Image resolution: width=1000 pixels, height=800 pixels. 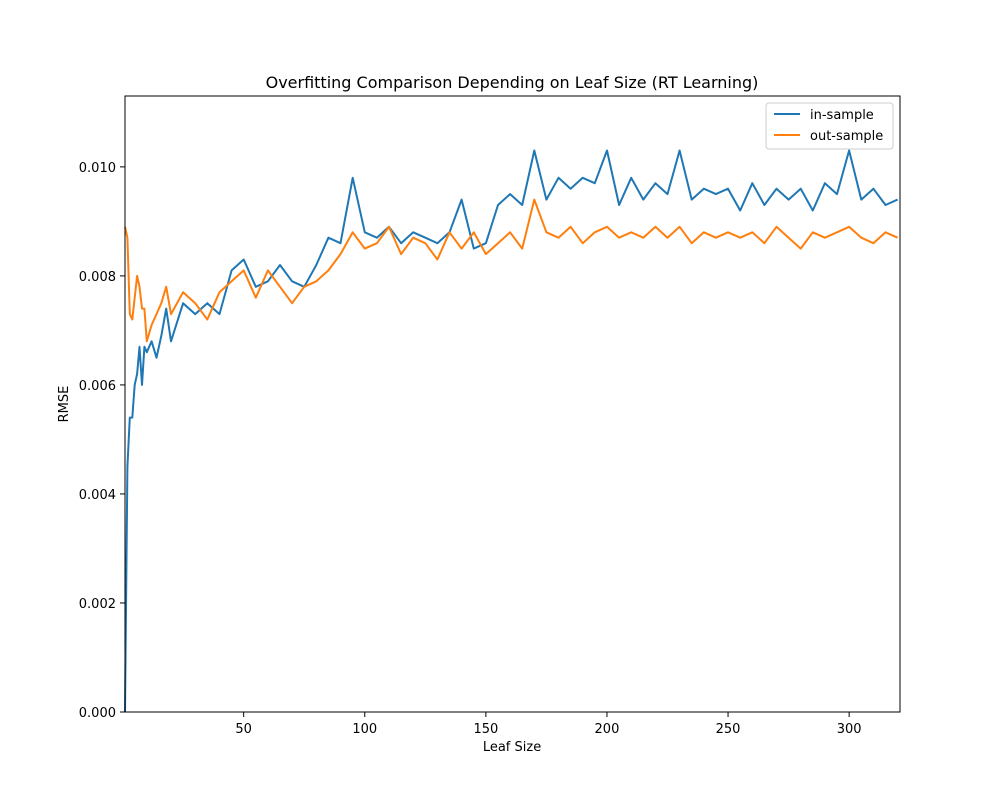 What do you see at coordinates (243, 729) in the screenshot?
I see `x-tick-label: 50` at bounding box center [243, 729].